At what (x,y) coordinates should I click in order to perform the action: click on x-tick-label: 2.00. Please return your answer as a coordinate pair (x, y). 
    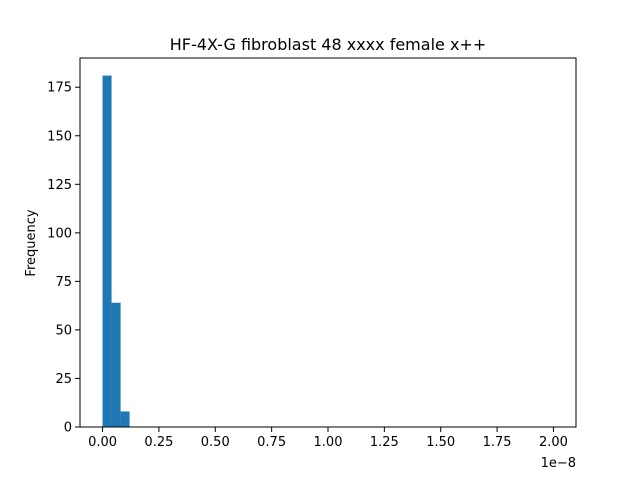
    Looking at the image, I should click on (553, 442).